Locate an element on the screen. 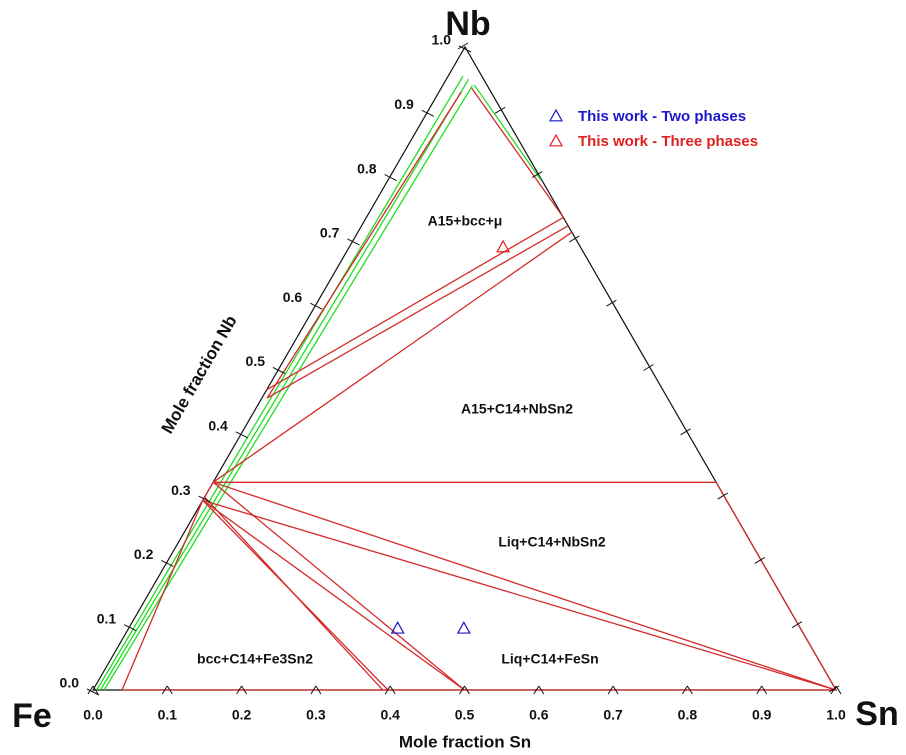 Image resolution: width=906 pixels, height=755 pixels. legend-label: This work - Two phases is located at coordinates (662, 116).